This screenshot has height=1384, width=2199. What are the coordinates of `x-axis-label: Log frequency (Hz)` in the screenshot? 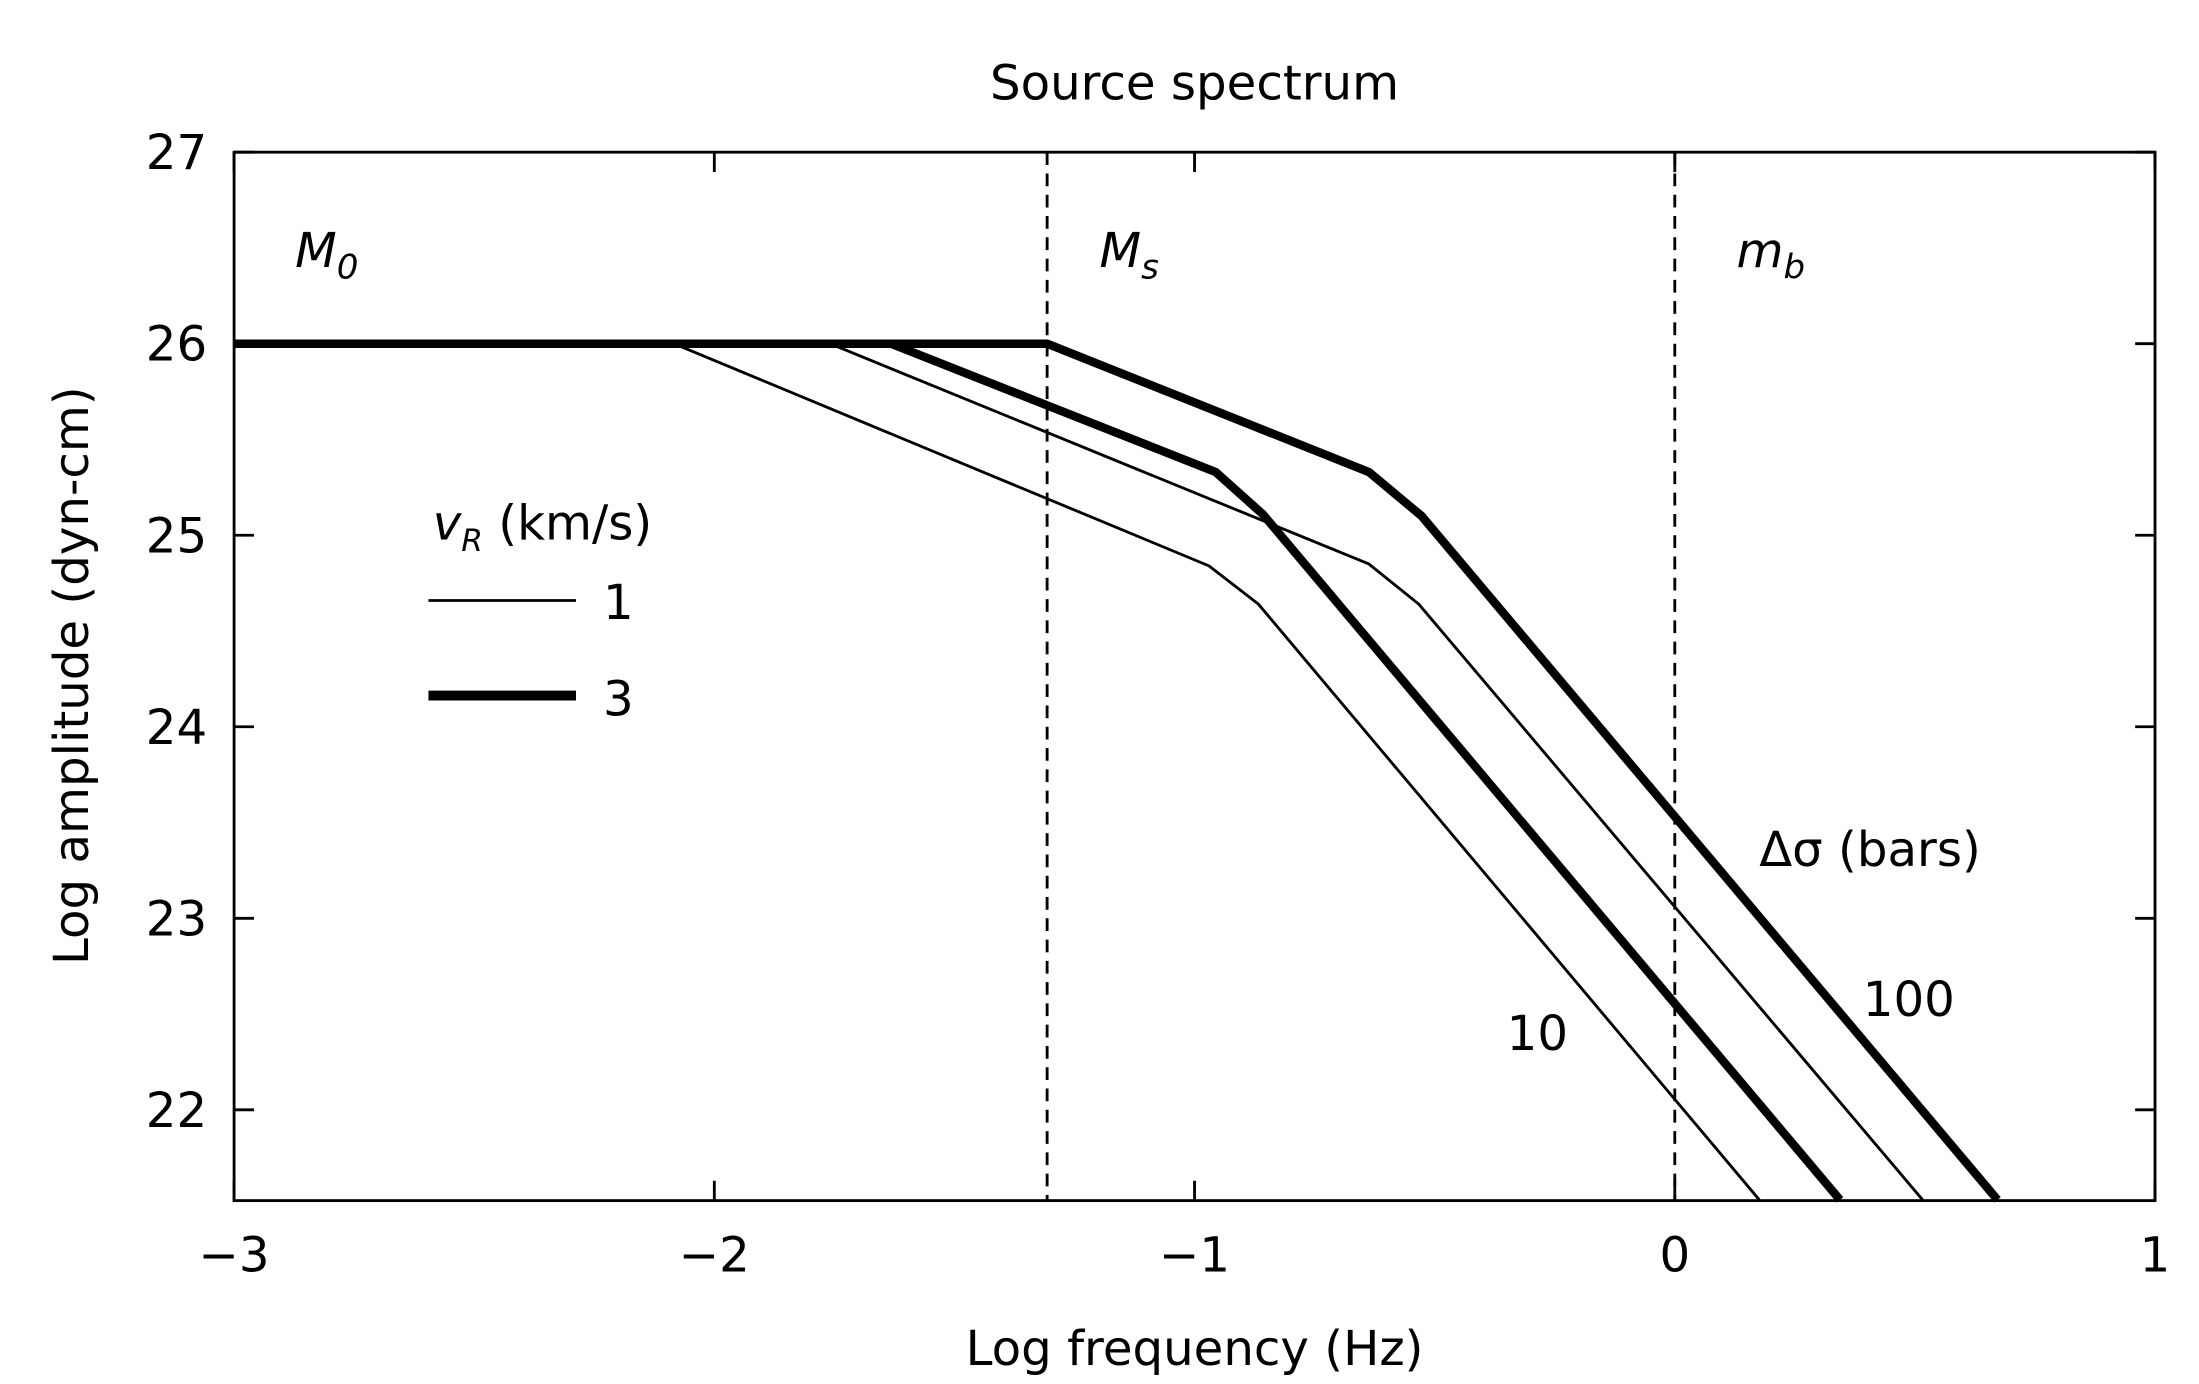 It's located at (1195, 1349).